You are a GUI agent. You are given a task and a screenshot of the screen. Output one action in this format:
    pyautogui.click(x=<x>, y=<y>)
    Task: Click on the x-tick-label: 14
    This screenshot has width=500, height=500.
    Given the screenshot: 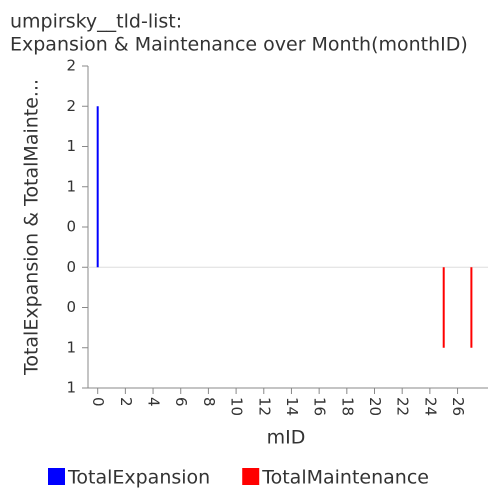 What is the action you would take?
    pyautogui.click(x=292, y=406)
    